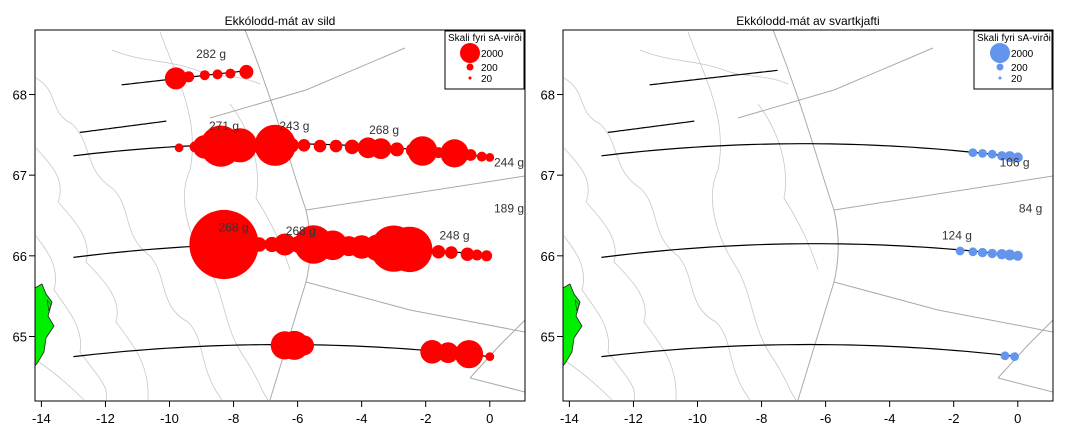 The height and width of the screenshot is (447, 1073). Describe the element at coordinates (20, 336) in the screenshot. I see `y-tick-label: 65` at that location.